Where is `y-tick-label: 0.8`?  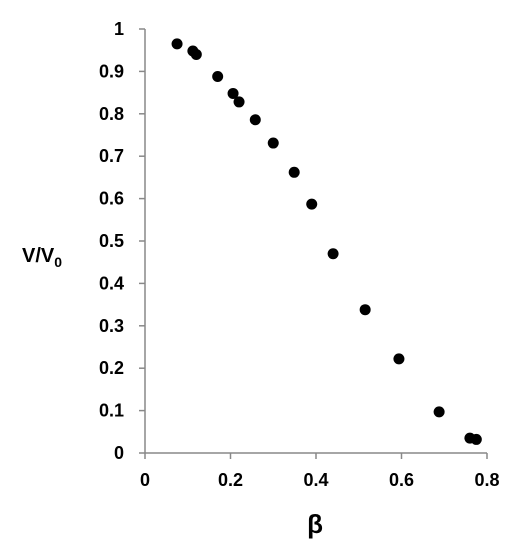 y-tick-label: 0.8 is located at coordinates (111, 114).